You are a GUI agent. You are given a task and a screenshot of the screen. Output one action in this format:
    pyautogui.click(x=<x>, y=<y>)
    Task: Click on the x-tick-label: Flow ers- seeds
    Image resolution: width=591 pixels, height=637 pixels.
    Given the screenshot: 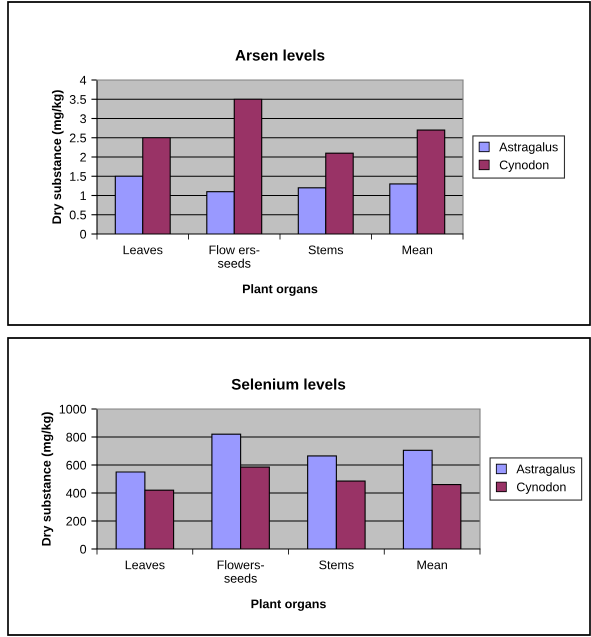 What is the action you would take?
    pyautogui.click(x=235, y=256)
    